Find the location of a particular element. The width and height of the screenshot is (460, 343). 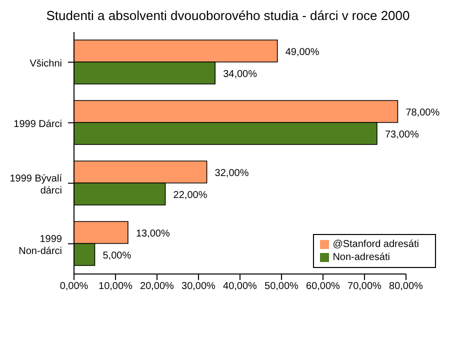

data-label: 32,00% is located at coordinates (231, 173).